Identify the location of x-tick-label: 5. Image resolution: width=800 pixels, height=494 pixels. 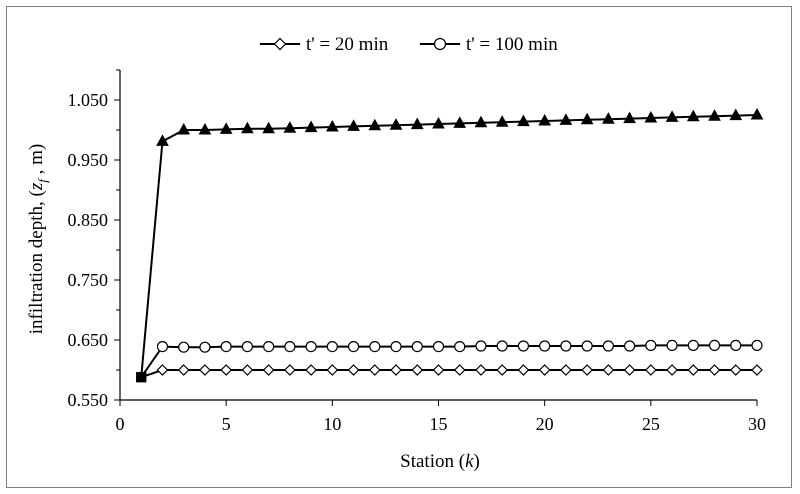
(226, 424).